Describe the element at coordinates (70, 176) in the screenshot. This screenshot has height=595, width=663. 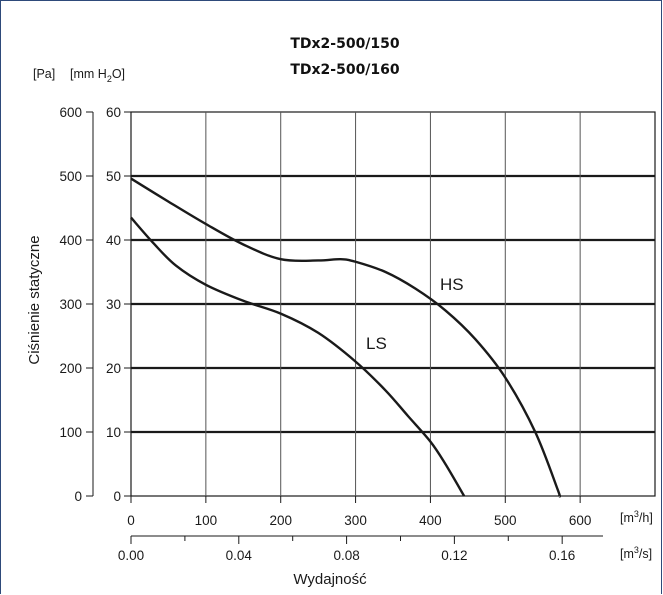
I see `y-tick-label-pa: 500` at that location.